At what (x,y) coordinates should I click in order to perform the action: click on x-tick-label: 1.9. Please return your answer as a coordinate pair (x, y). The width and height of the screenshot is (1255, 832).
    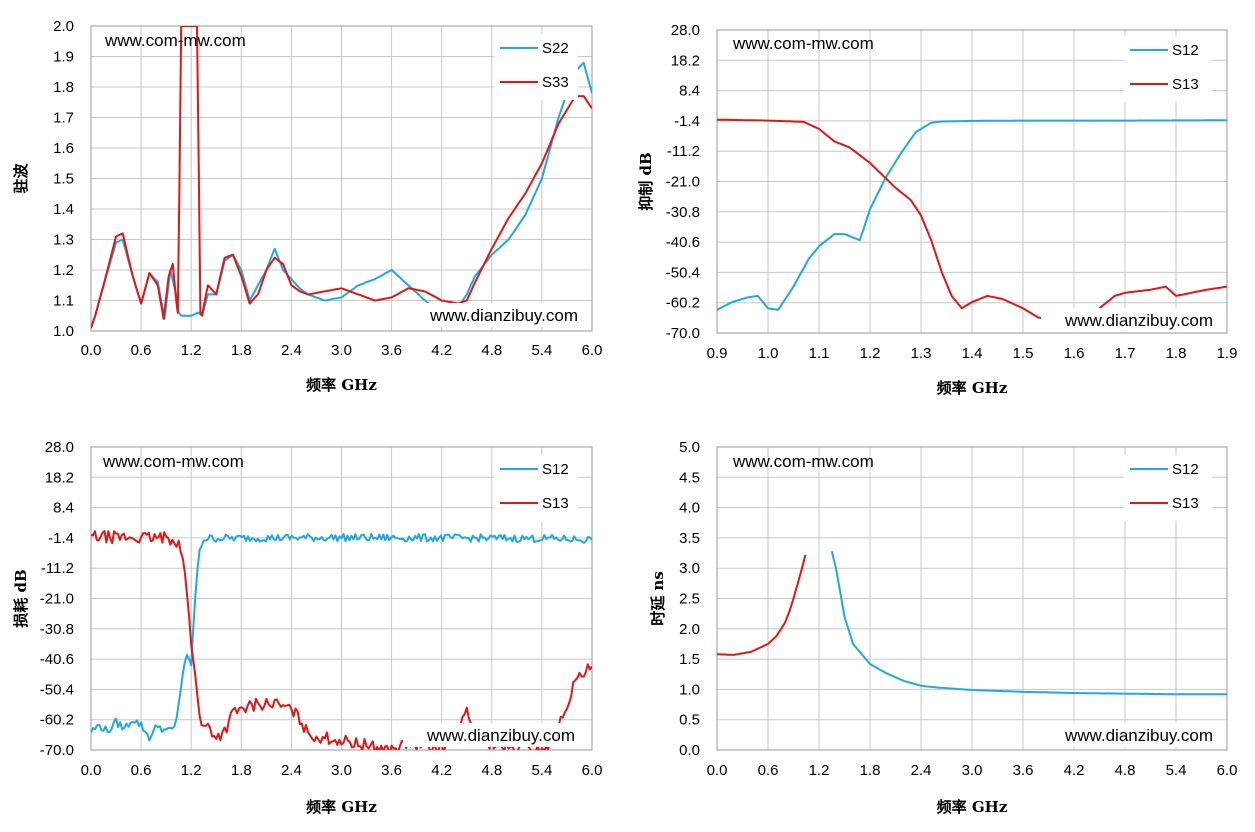
    Looking at the image, I should click on (1227, 353).